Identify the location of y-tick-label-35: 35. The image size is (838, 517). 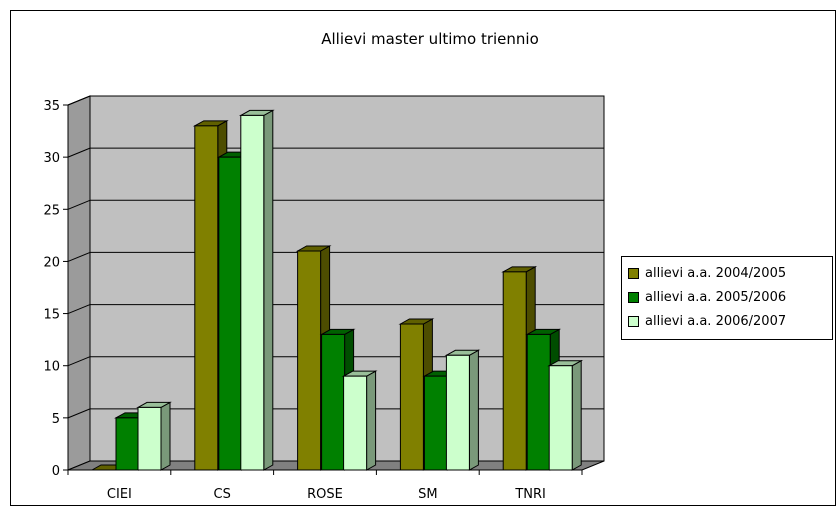
(51, 106).